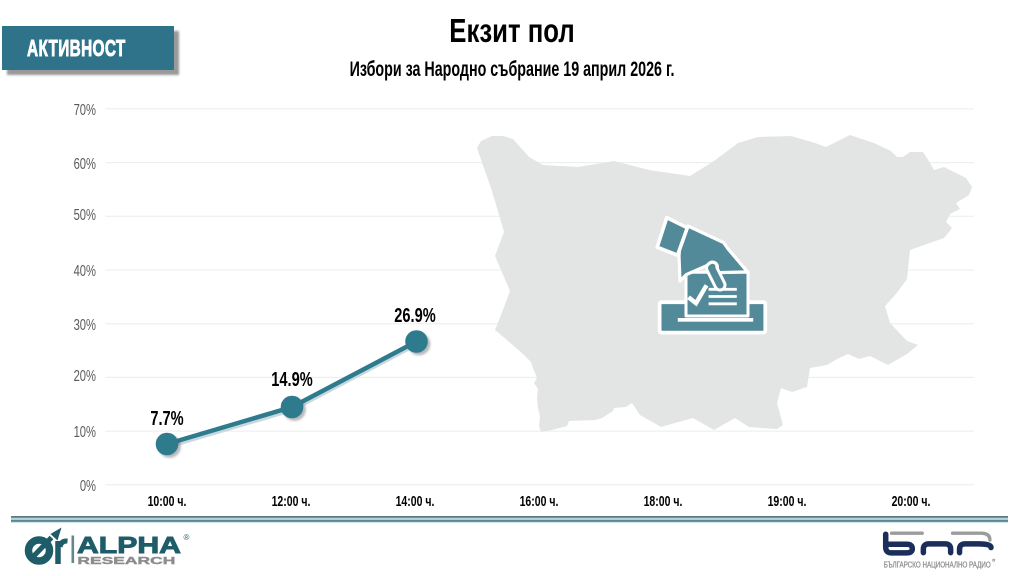 This screenshot has height=576, width=1024. What do you see at coordinates (129, 545) in the screenshot?
I see `svg-text: ALPHA` at bounding box center [129, 545].